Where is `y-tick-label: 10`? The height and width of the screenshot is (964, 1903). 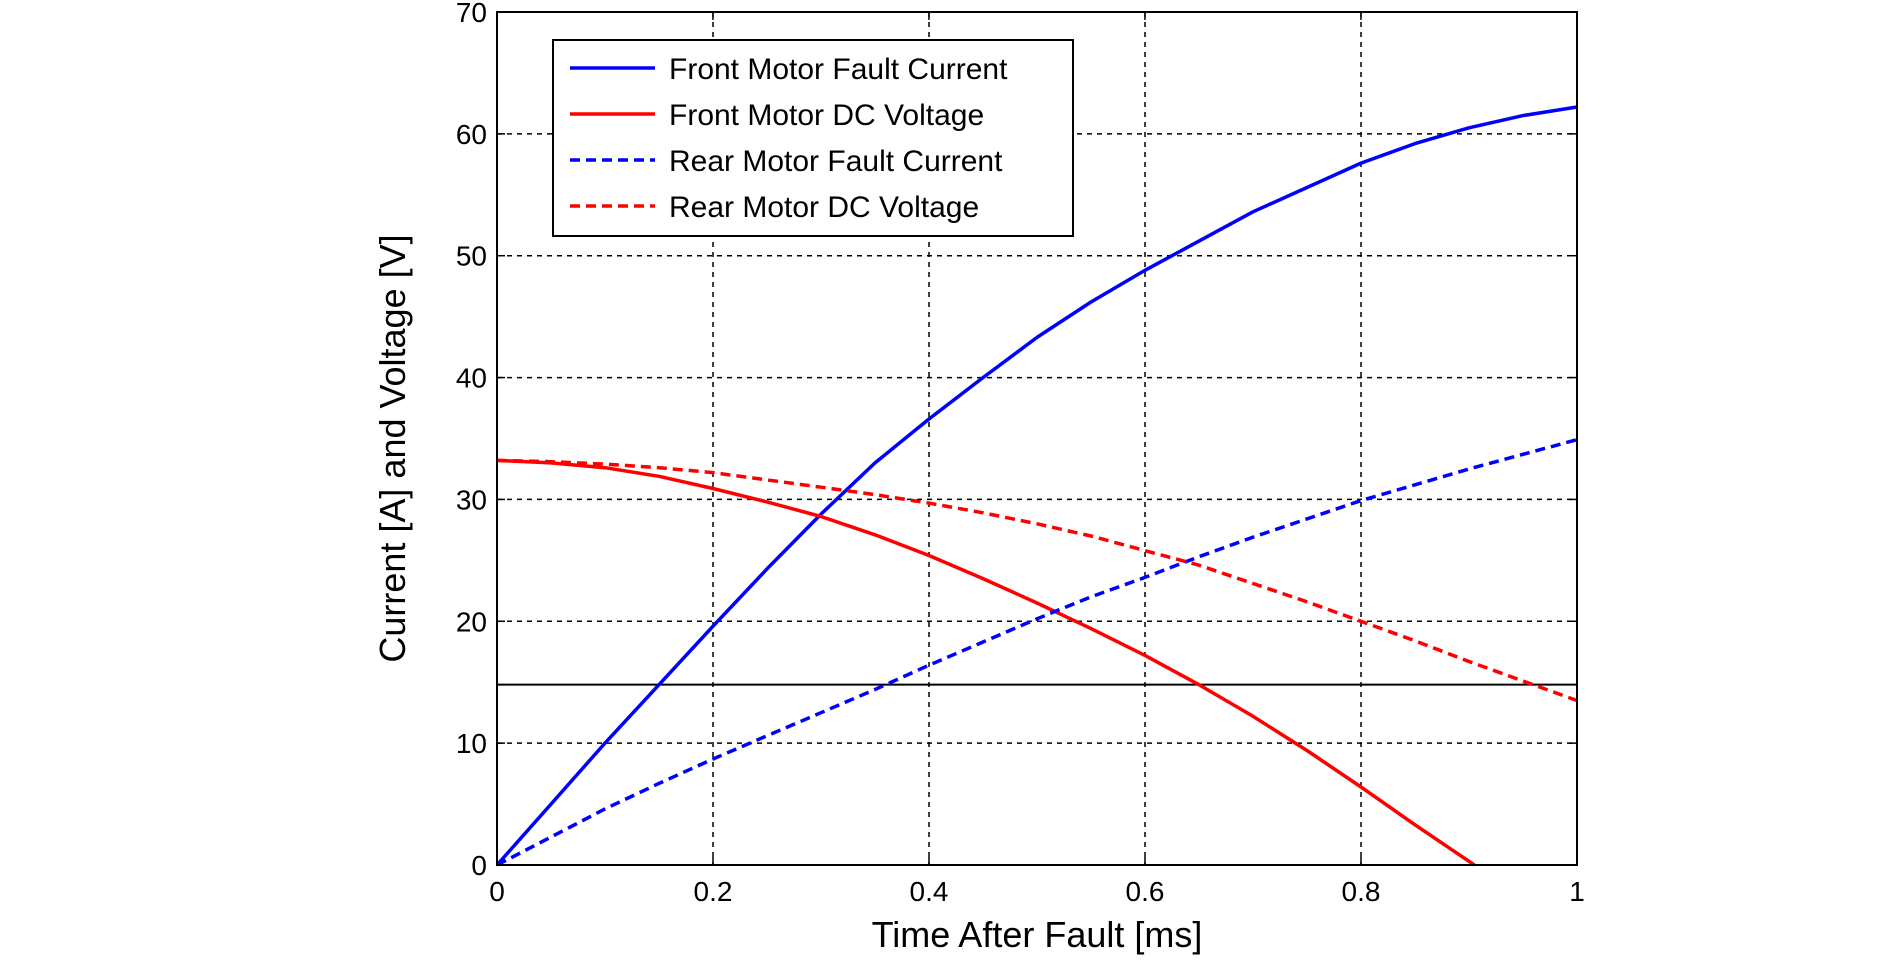 y-tick-label: 10 is located at coordinates (471, 743).